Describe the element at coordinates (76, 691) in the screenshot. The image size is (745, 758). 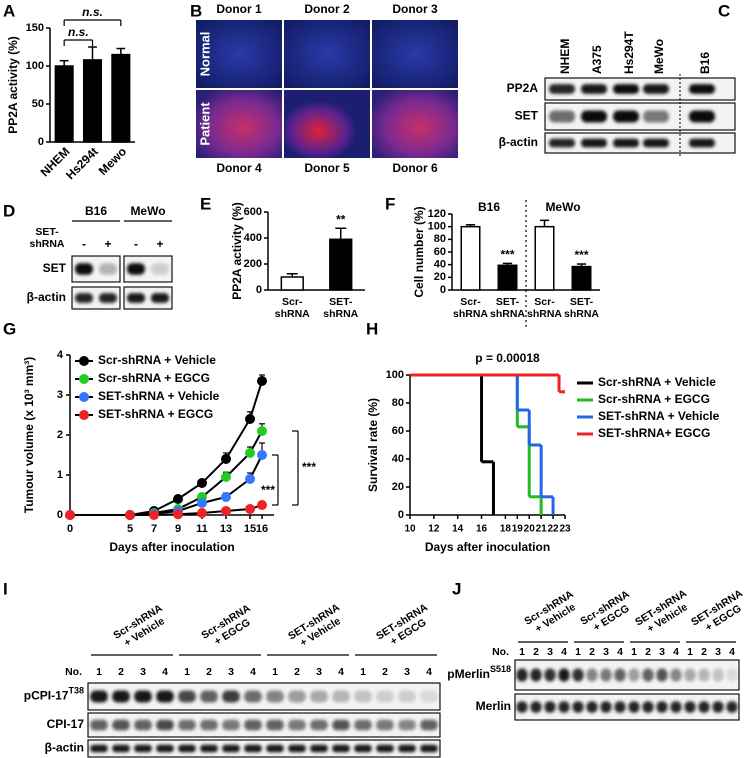
I see `row-label-sup: T38` at that location.